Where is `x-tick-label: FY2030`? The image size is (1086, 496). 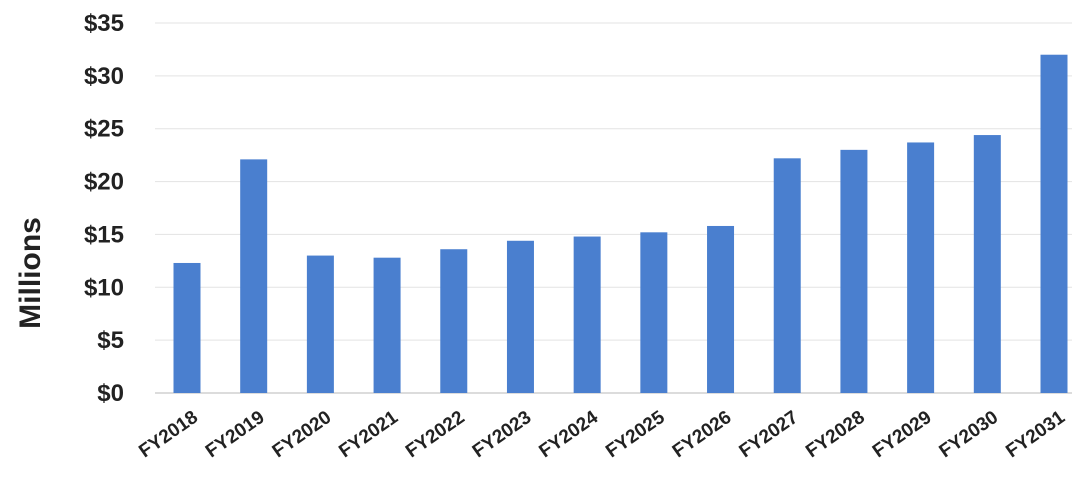
x-tick-label: FY2030 is located at coordinates (969, 434).